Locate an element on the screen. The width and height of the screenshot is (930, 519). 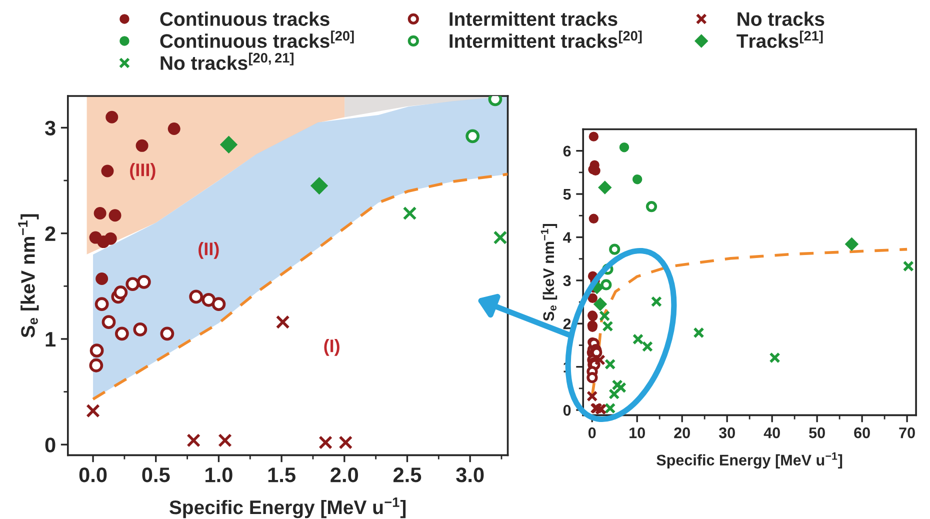
legend-label: Tracks$^{[21]}$ is located at coordinates (779, 39).